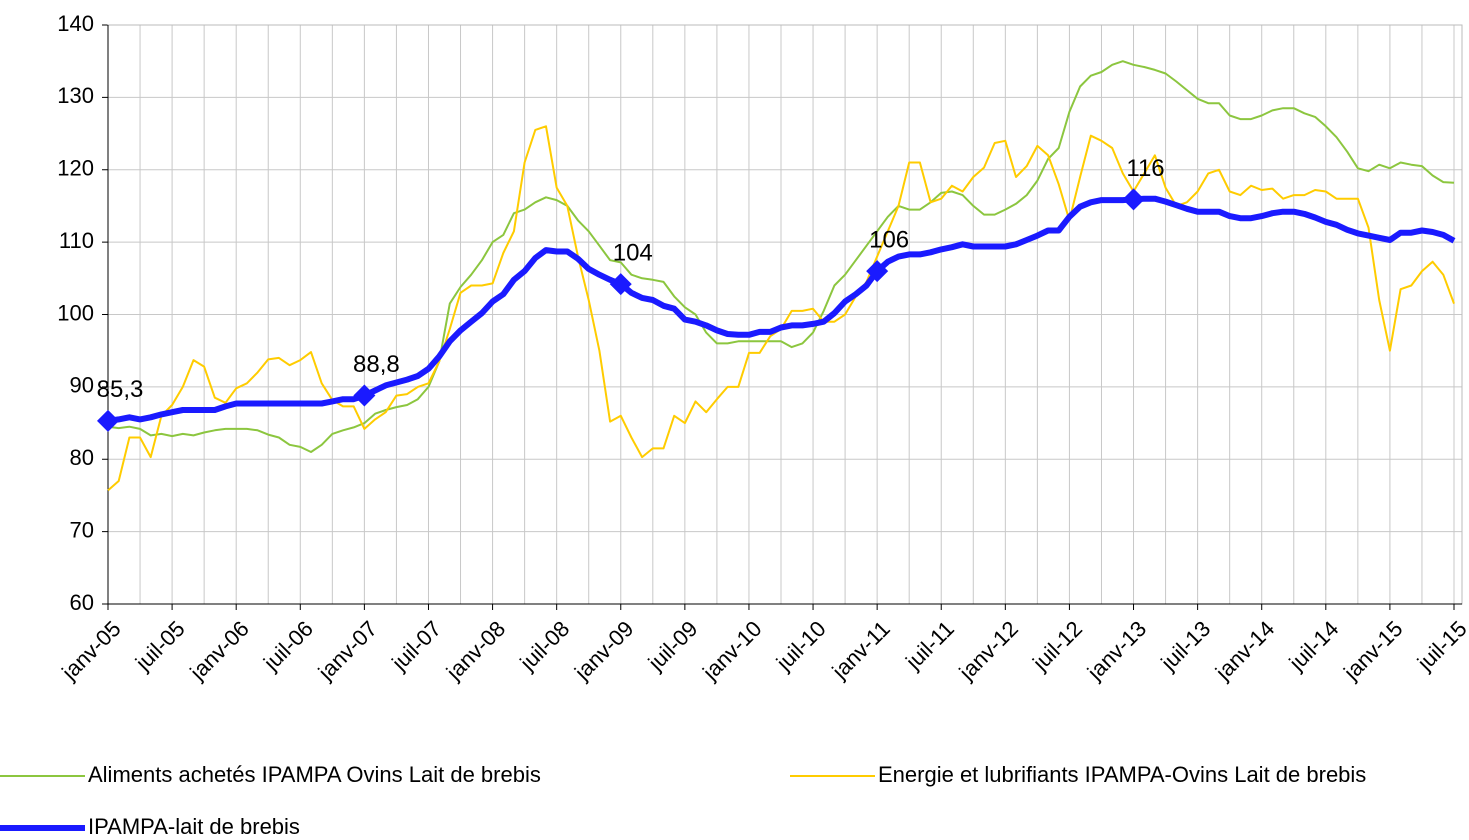 The image size is (1469, 840). What do you see at coordinates (544, 646) in the screenshot?
I see `x-tick-label: juil-08` at bounding box center [544, 646].